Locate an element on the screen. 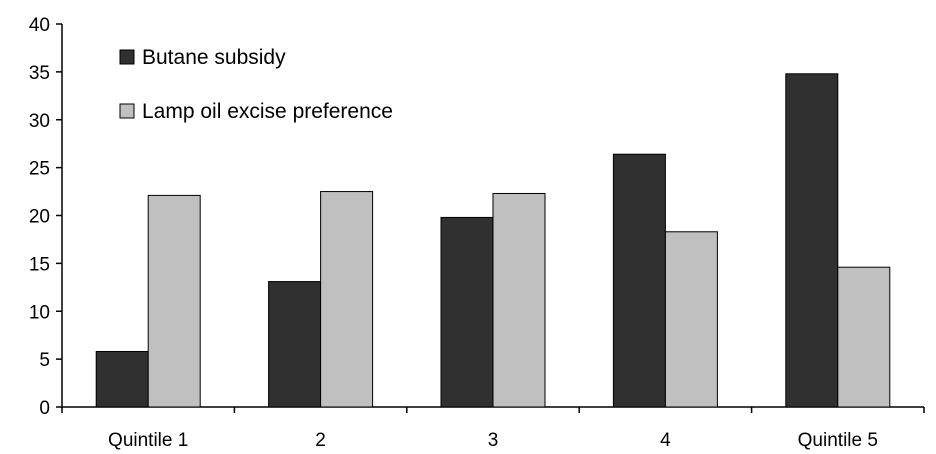  y-tick-label: 5 is located at coordinates (44, 360).